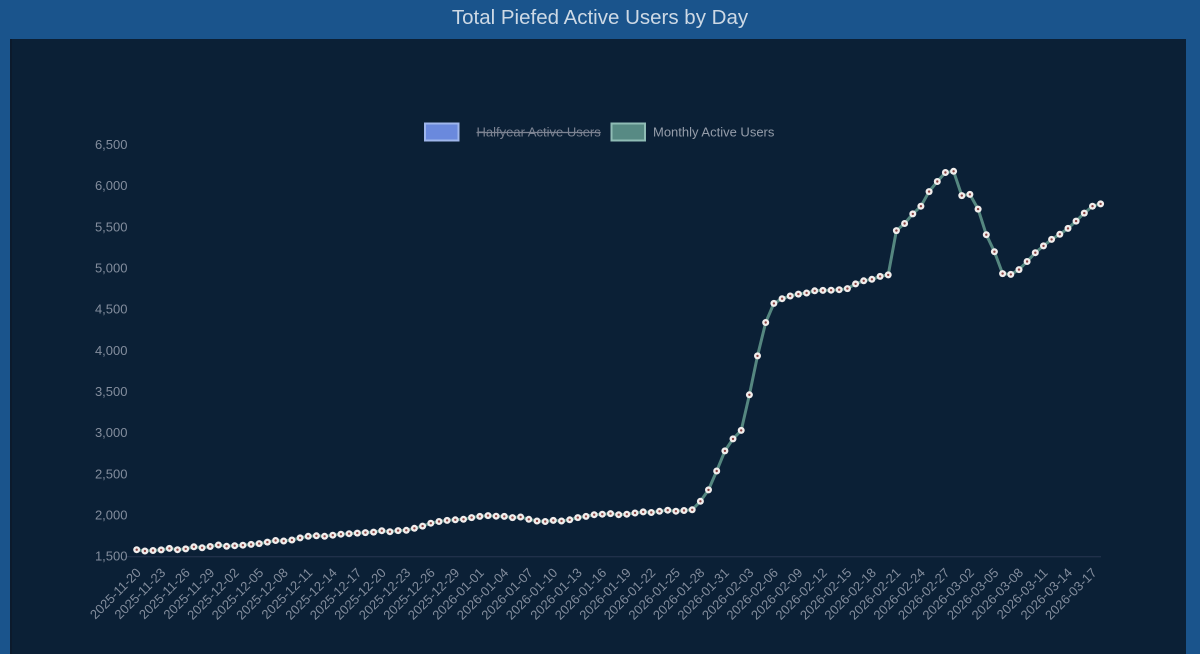  I want to click on svg-text: 2,500, so click(111, 473).